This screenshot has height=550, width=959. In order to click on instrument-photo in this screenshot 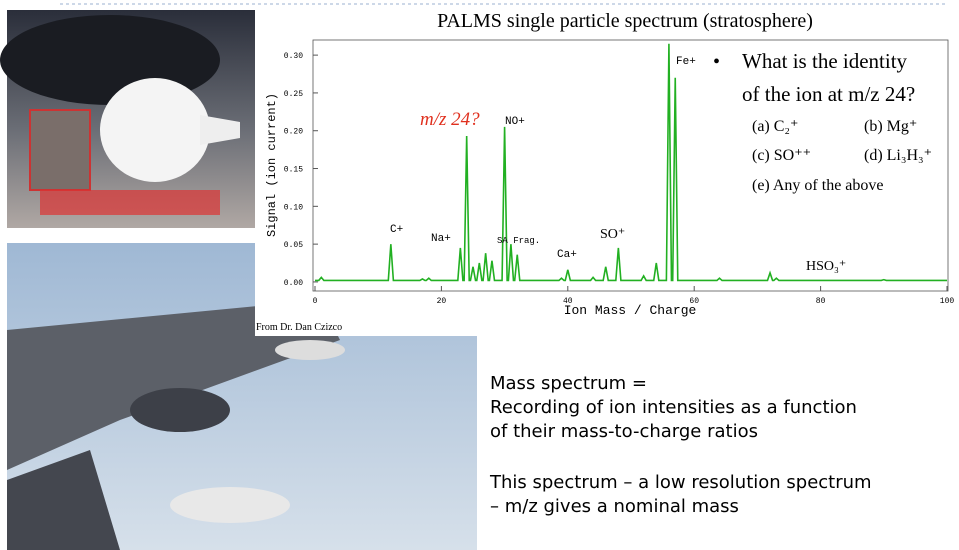, I will do `click(127, 119)`.